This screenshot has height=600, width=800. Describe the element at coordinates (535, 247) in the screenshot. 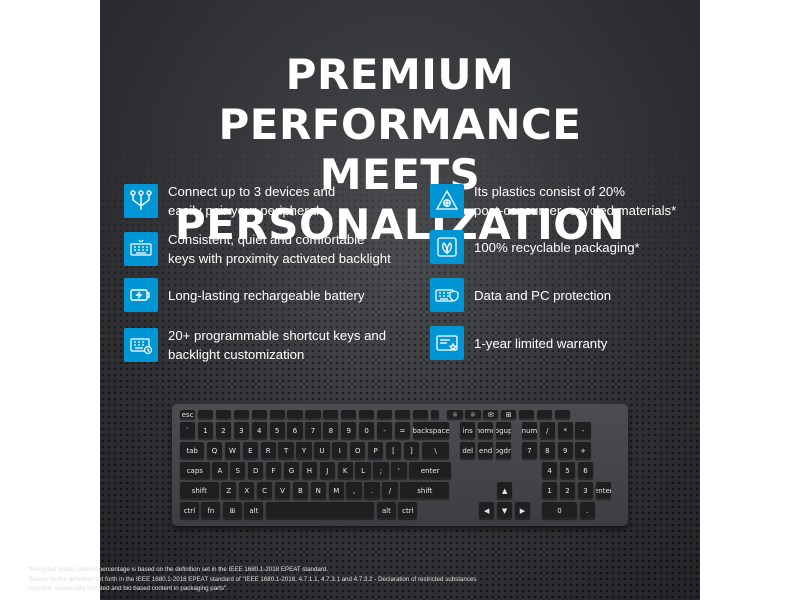

I see `feature-recyclable-packaging: 100% recyclable packaging*` at that location.